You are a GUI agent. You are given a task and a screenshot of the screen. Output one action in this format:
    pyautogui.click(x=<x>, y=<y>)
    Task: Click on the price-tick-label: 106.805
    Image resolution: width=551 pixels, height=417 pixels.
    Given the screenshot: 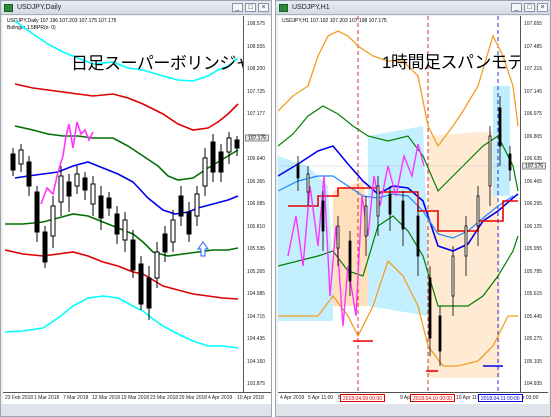 What is the action you would take?
    pyautogui.click(x=533, y=136)
    